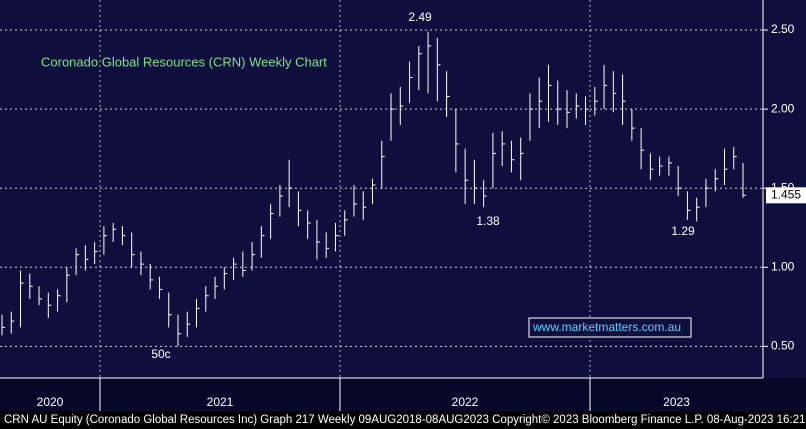 The width and height of the screenshot is (806, 429). What do you see at coordinates (783, 29) in the screenshot?
I see `y-tick-label: 2.50` at bounding box center [783, 29].